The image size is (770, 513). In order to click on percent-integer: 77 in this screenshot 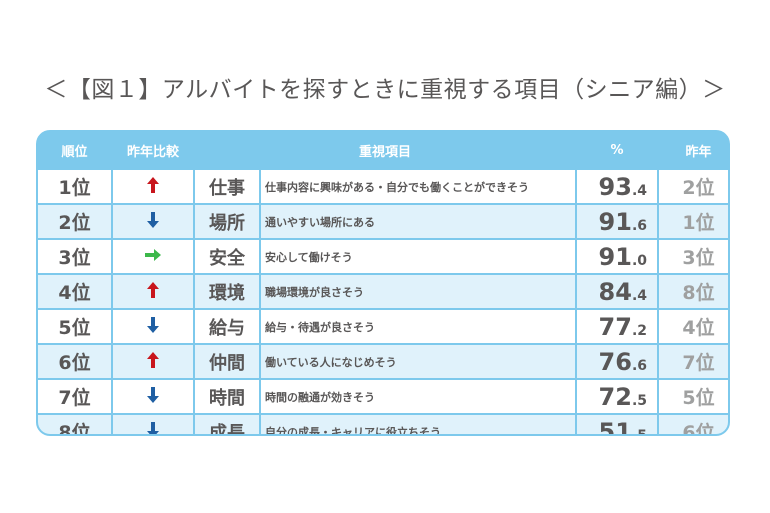, I will do `click(615, 326)`.